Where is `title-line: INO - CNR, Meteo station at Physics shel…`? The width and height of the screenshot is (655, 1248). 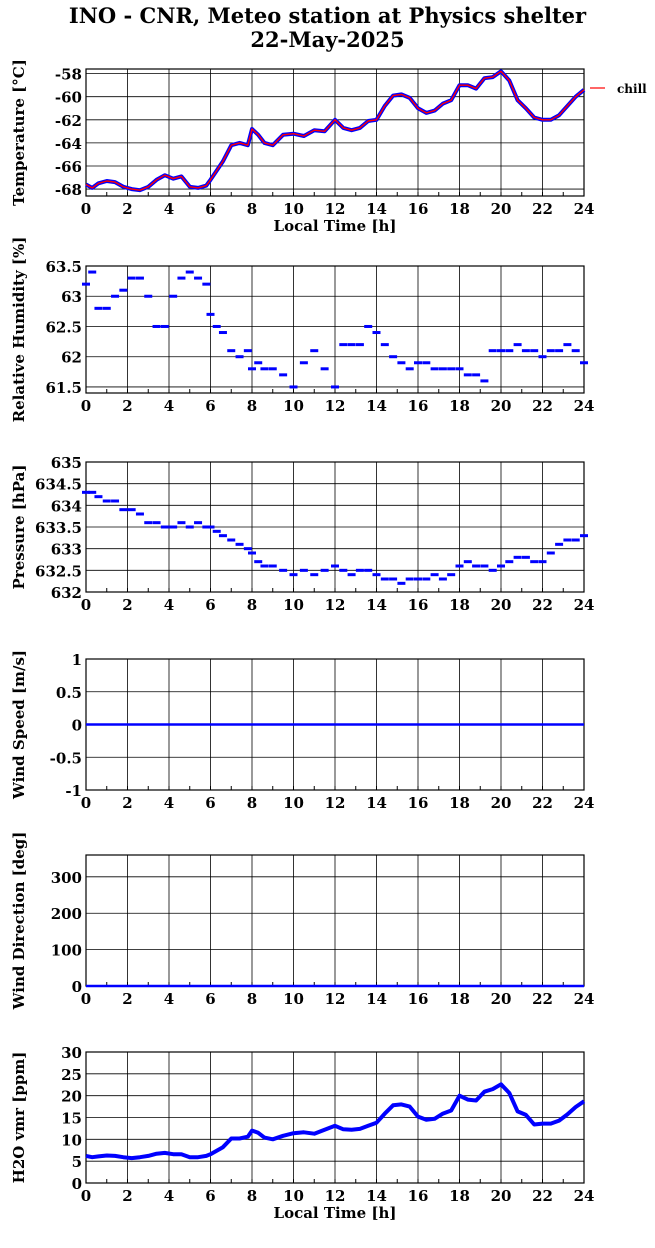
title-line: INO - CNR, Meteo station at Physics shel… is located at coordinates (327, 15).